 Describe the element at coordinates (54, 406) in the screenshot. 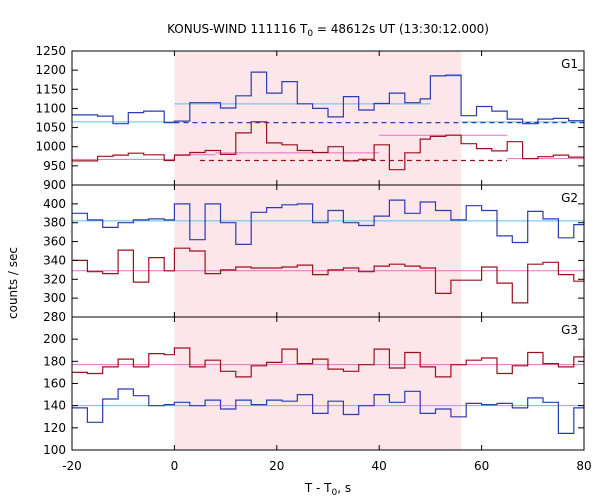

I see `g3-y-tick-label: 140` at that location.